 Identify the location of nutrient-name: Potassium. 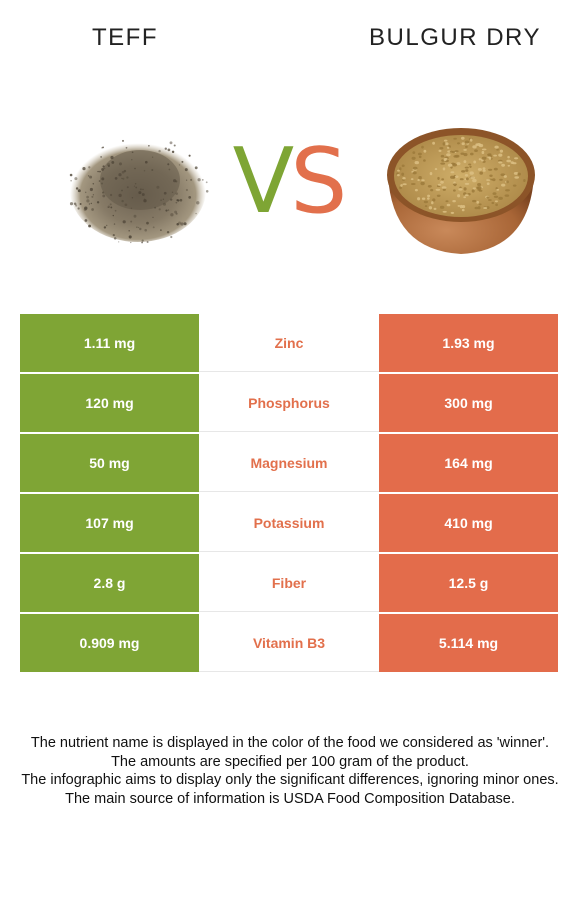
(289, 523).